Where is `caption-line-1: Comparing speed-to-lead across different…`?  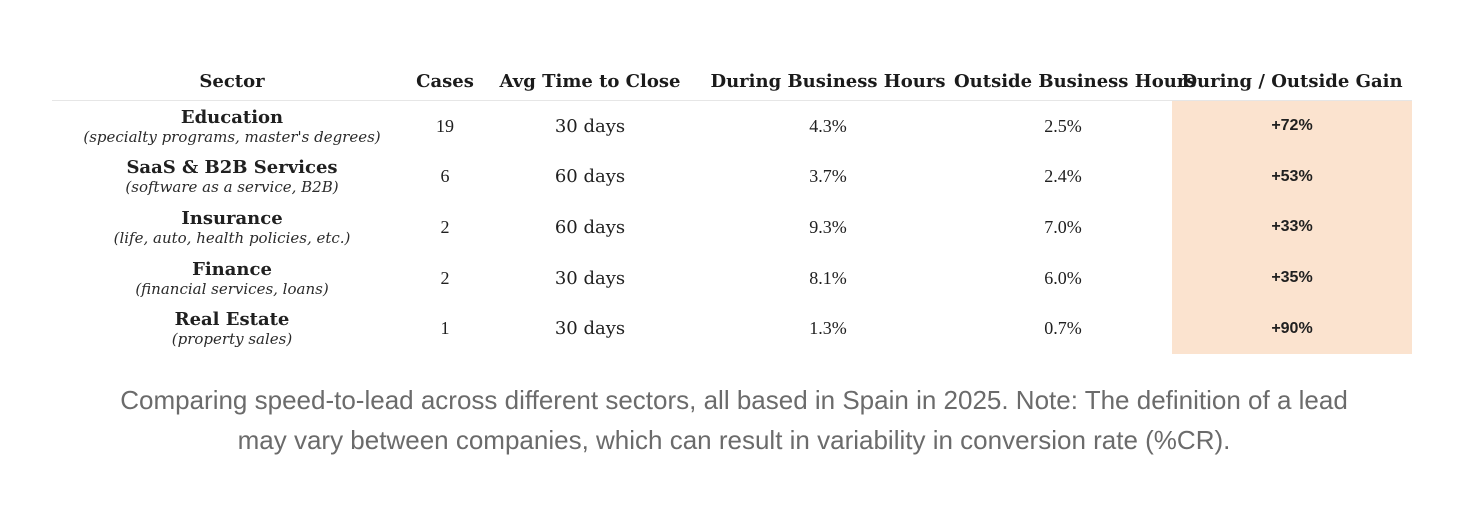 caption-line-1: Comparing speed-to-lead across different… is located at coordinates (734, 400).